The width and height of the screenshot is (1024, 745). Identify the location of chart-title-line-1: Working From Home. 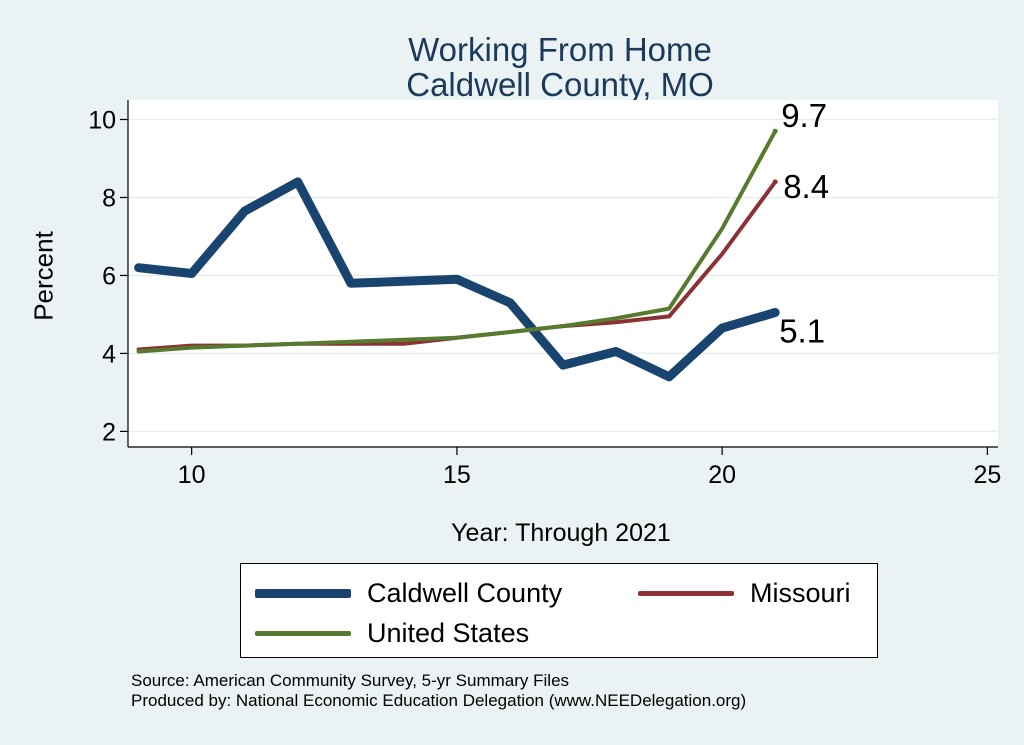
(560, 49).